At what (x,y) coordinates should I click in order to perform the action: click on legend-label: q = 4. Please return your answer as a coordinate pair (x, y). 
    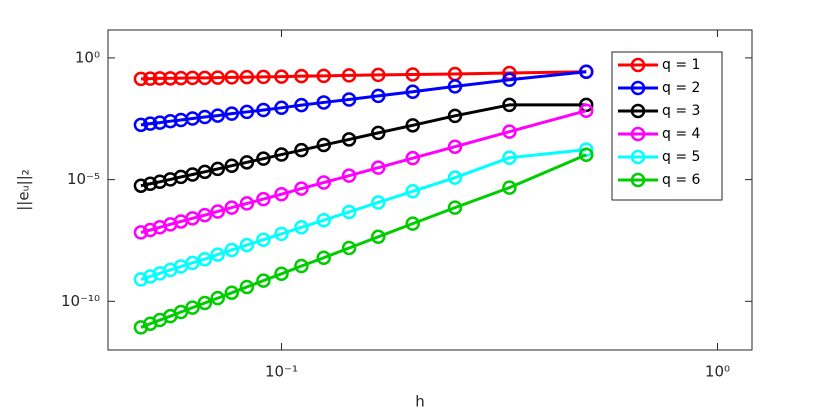
    Looking at the image, I should click on (681, 134).